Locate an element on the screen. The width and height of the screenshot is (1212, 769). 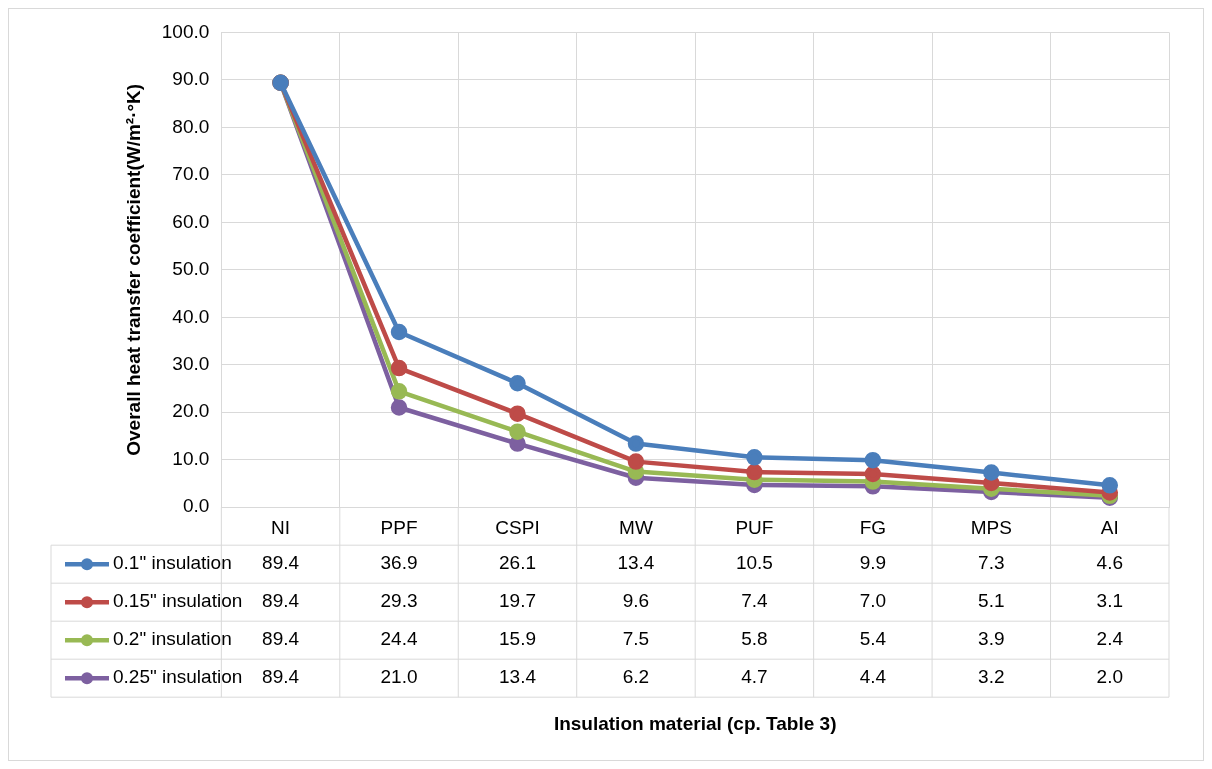
data-label: 9.6 is located at coordinates (636, 601).